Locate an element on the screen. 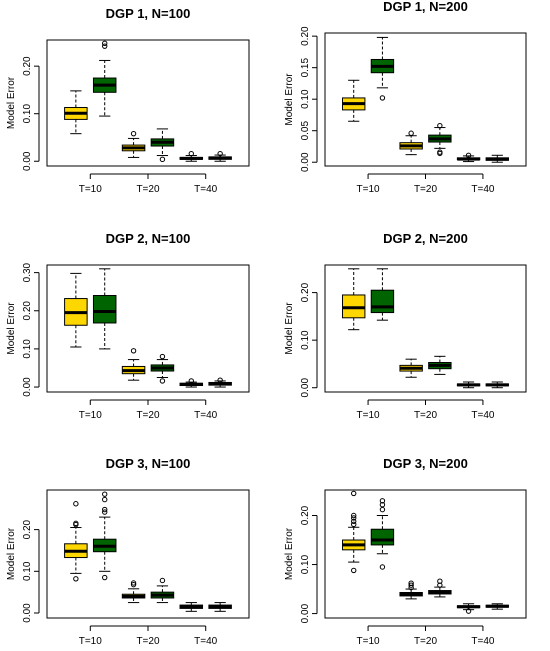 The width and height of the screenshot is (550, 651). panel-title: DGP 2, N=100 is located at coordinates (148, 238).